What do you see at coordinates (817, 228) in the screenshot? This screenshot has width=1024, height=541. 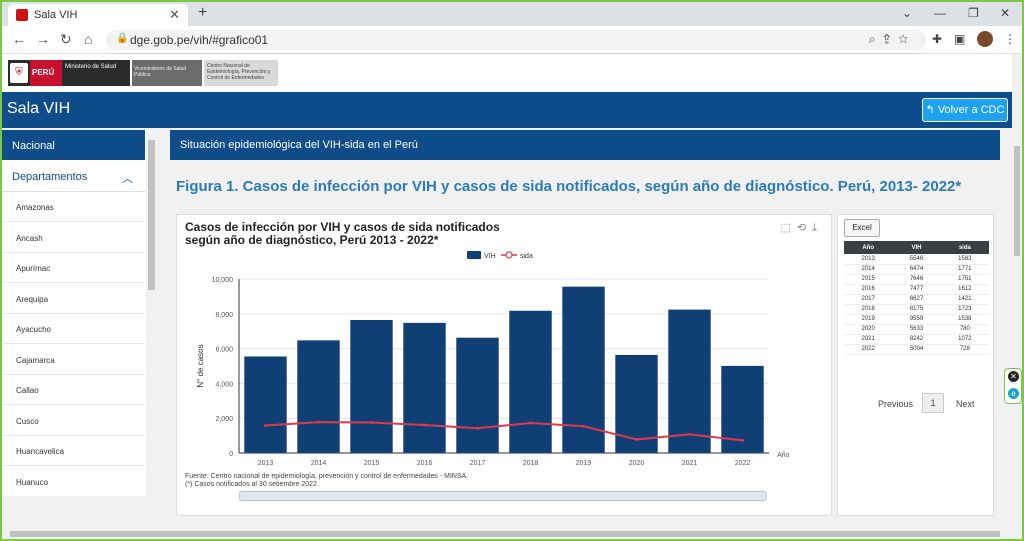 I see `download-icon: ⤓` at bounding box center [817, 228].